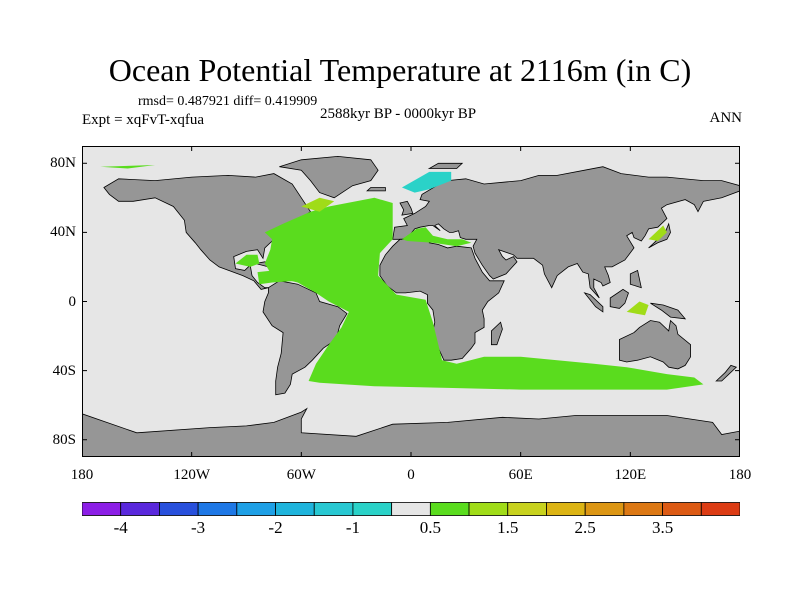  Describe the element at coordinates (630, 475) in the screenshot. I see `x-tick-label: 120E` at that location.